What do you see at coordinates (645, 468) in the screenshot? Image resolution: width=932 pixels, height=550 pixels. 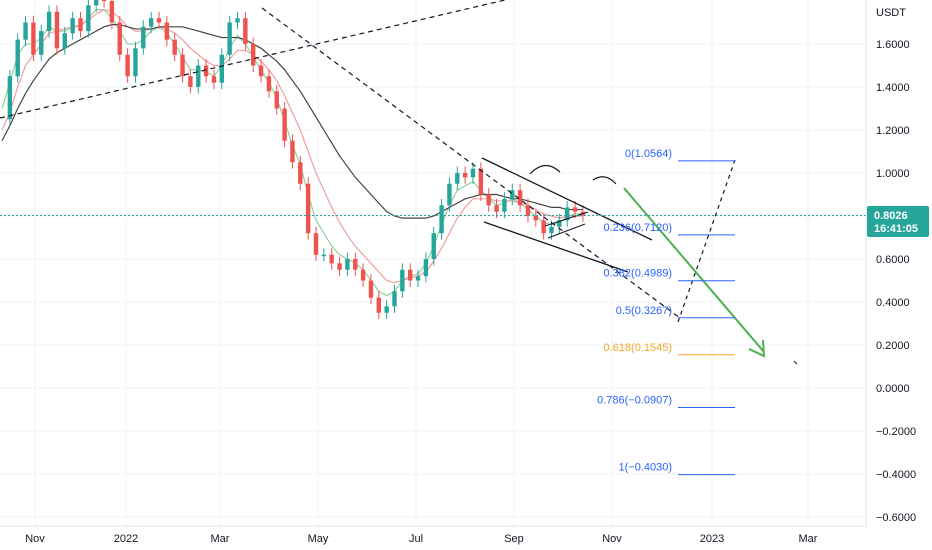 I see `fib-level-label: 1(−0.4030)` at bounding box center [645, 468].